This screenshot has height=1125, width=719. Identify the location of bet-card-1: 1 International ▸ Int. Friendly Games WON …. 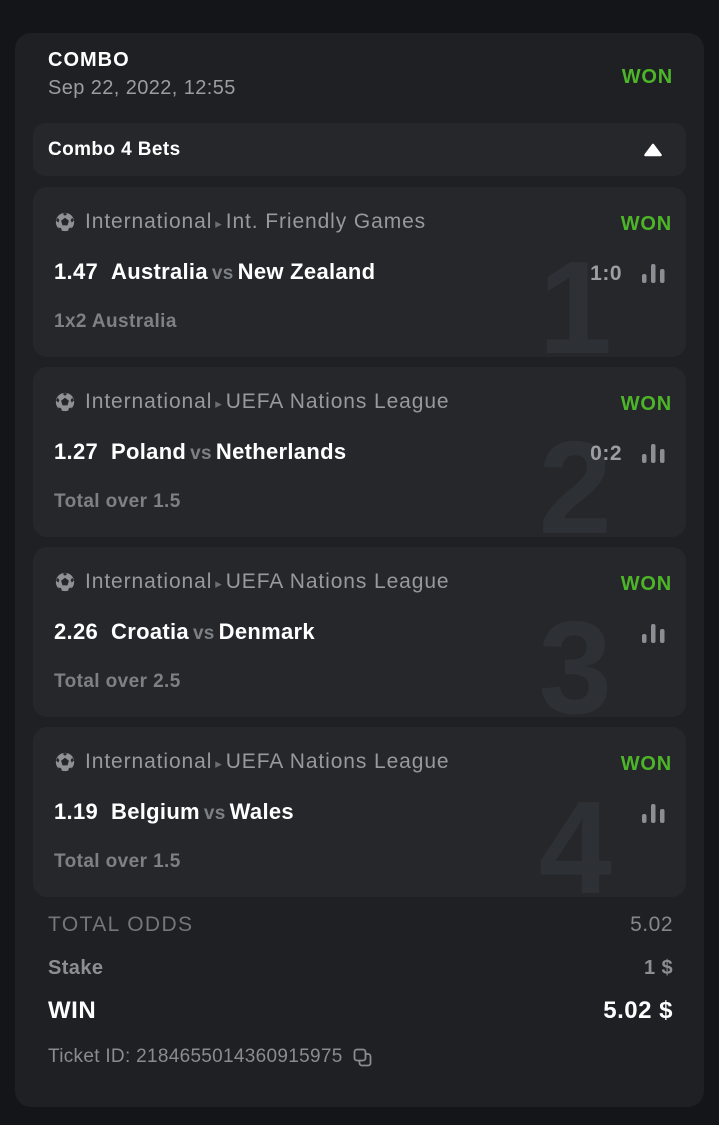
(359, 272).